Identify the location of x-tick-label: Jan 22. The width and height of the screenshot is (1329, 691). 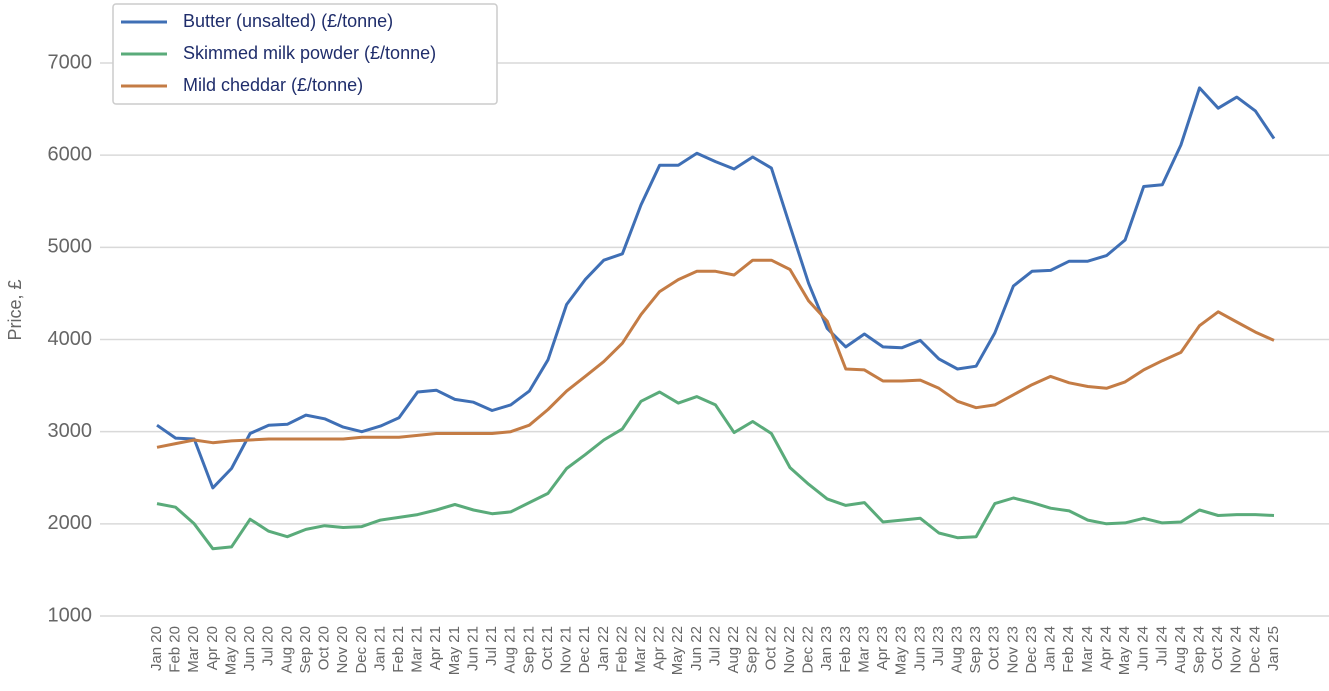
(603, 648).